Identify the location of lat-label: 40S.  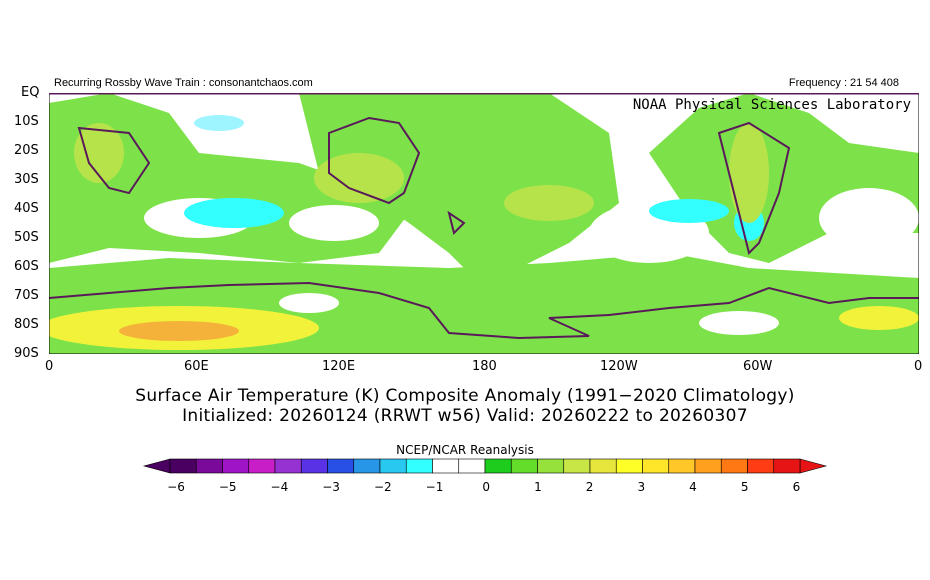
(26, 208).